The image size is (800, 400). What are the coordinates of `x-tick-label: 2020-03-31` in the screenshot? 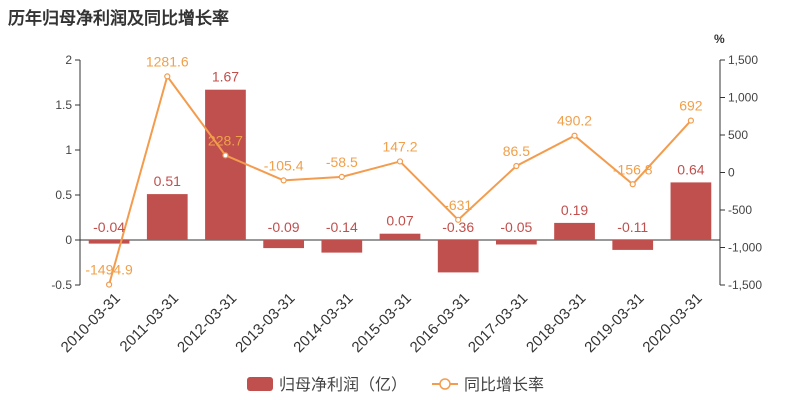 It's located at (672, 323).